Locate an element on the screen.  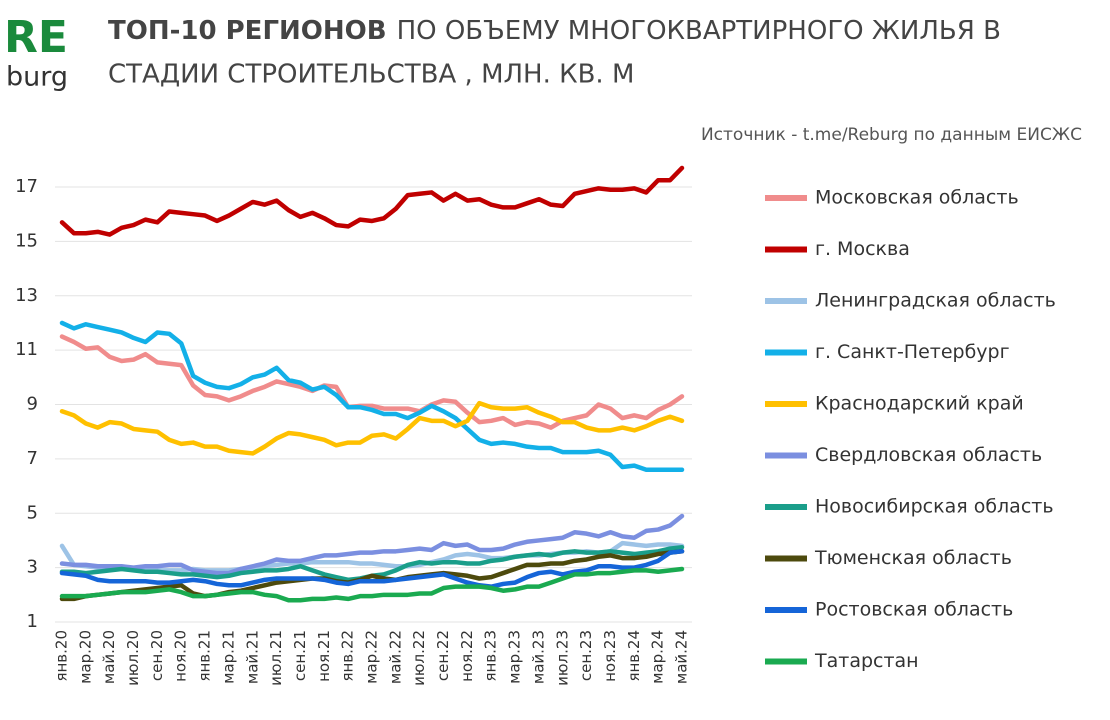
title-bold: ТОП-10 РЕГИОНОВ is located at coordinates (247, 31).